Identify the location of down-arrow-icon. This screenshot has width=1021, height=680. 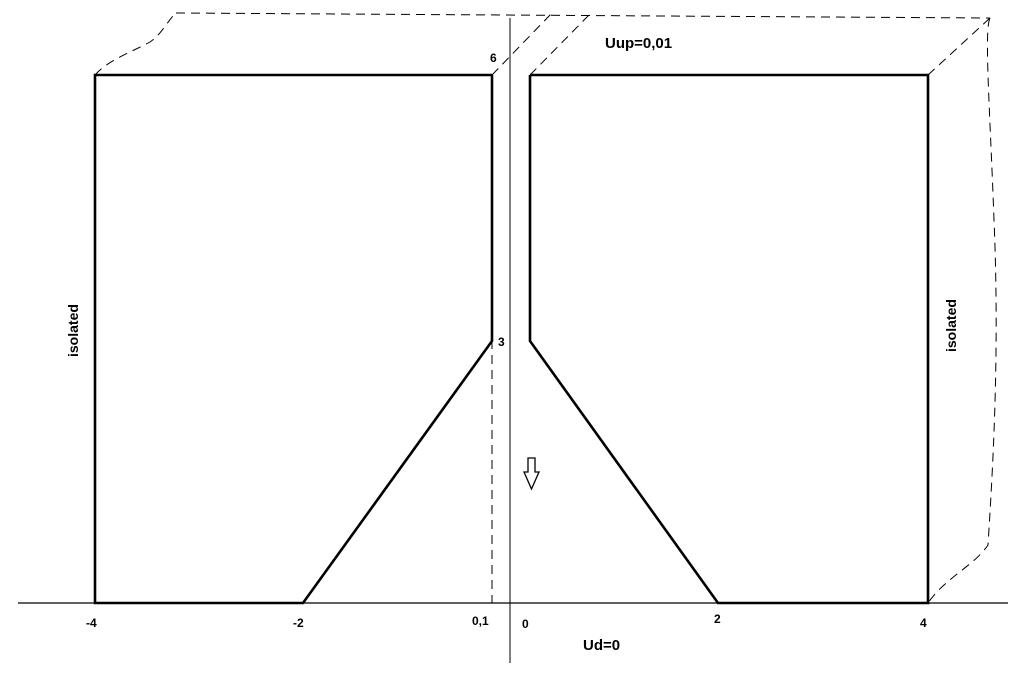
(531, 474).